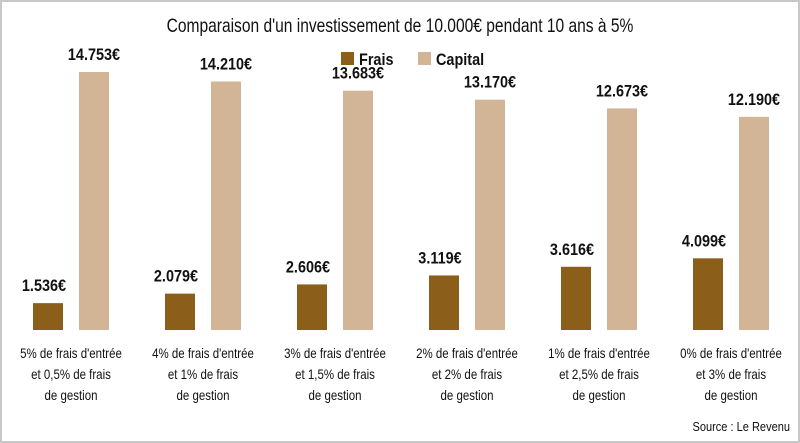 The width and height of the screenshot is (800, 443). I want to click on category-label: 2% de frais d'entrée, so click(467, 353).